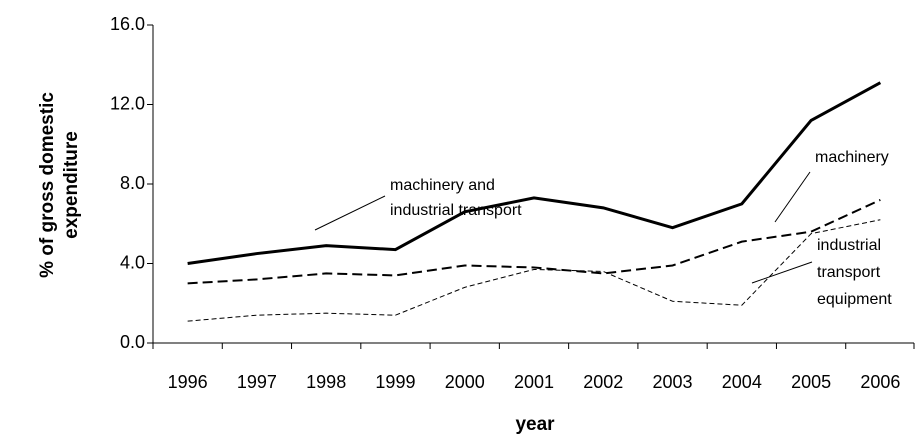 This screenshot has width=915, height=438. What do you see at coordinates (603, 382) in the screenshot?
I see `x-tick-label: 2002` at bounding box center [603, 382].